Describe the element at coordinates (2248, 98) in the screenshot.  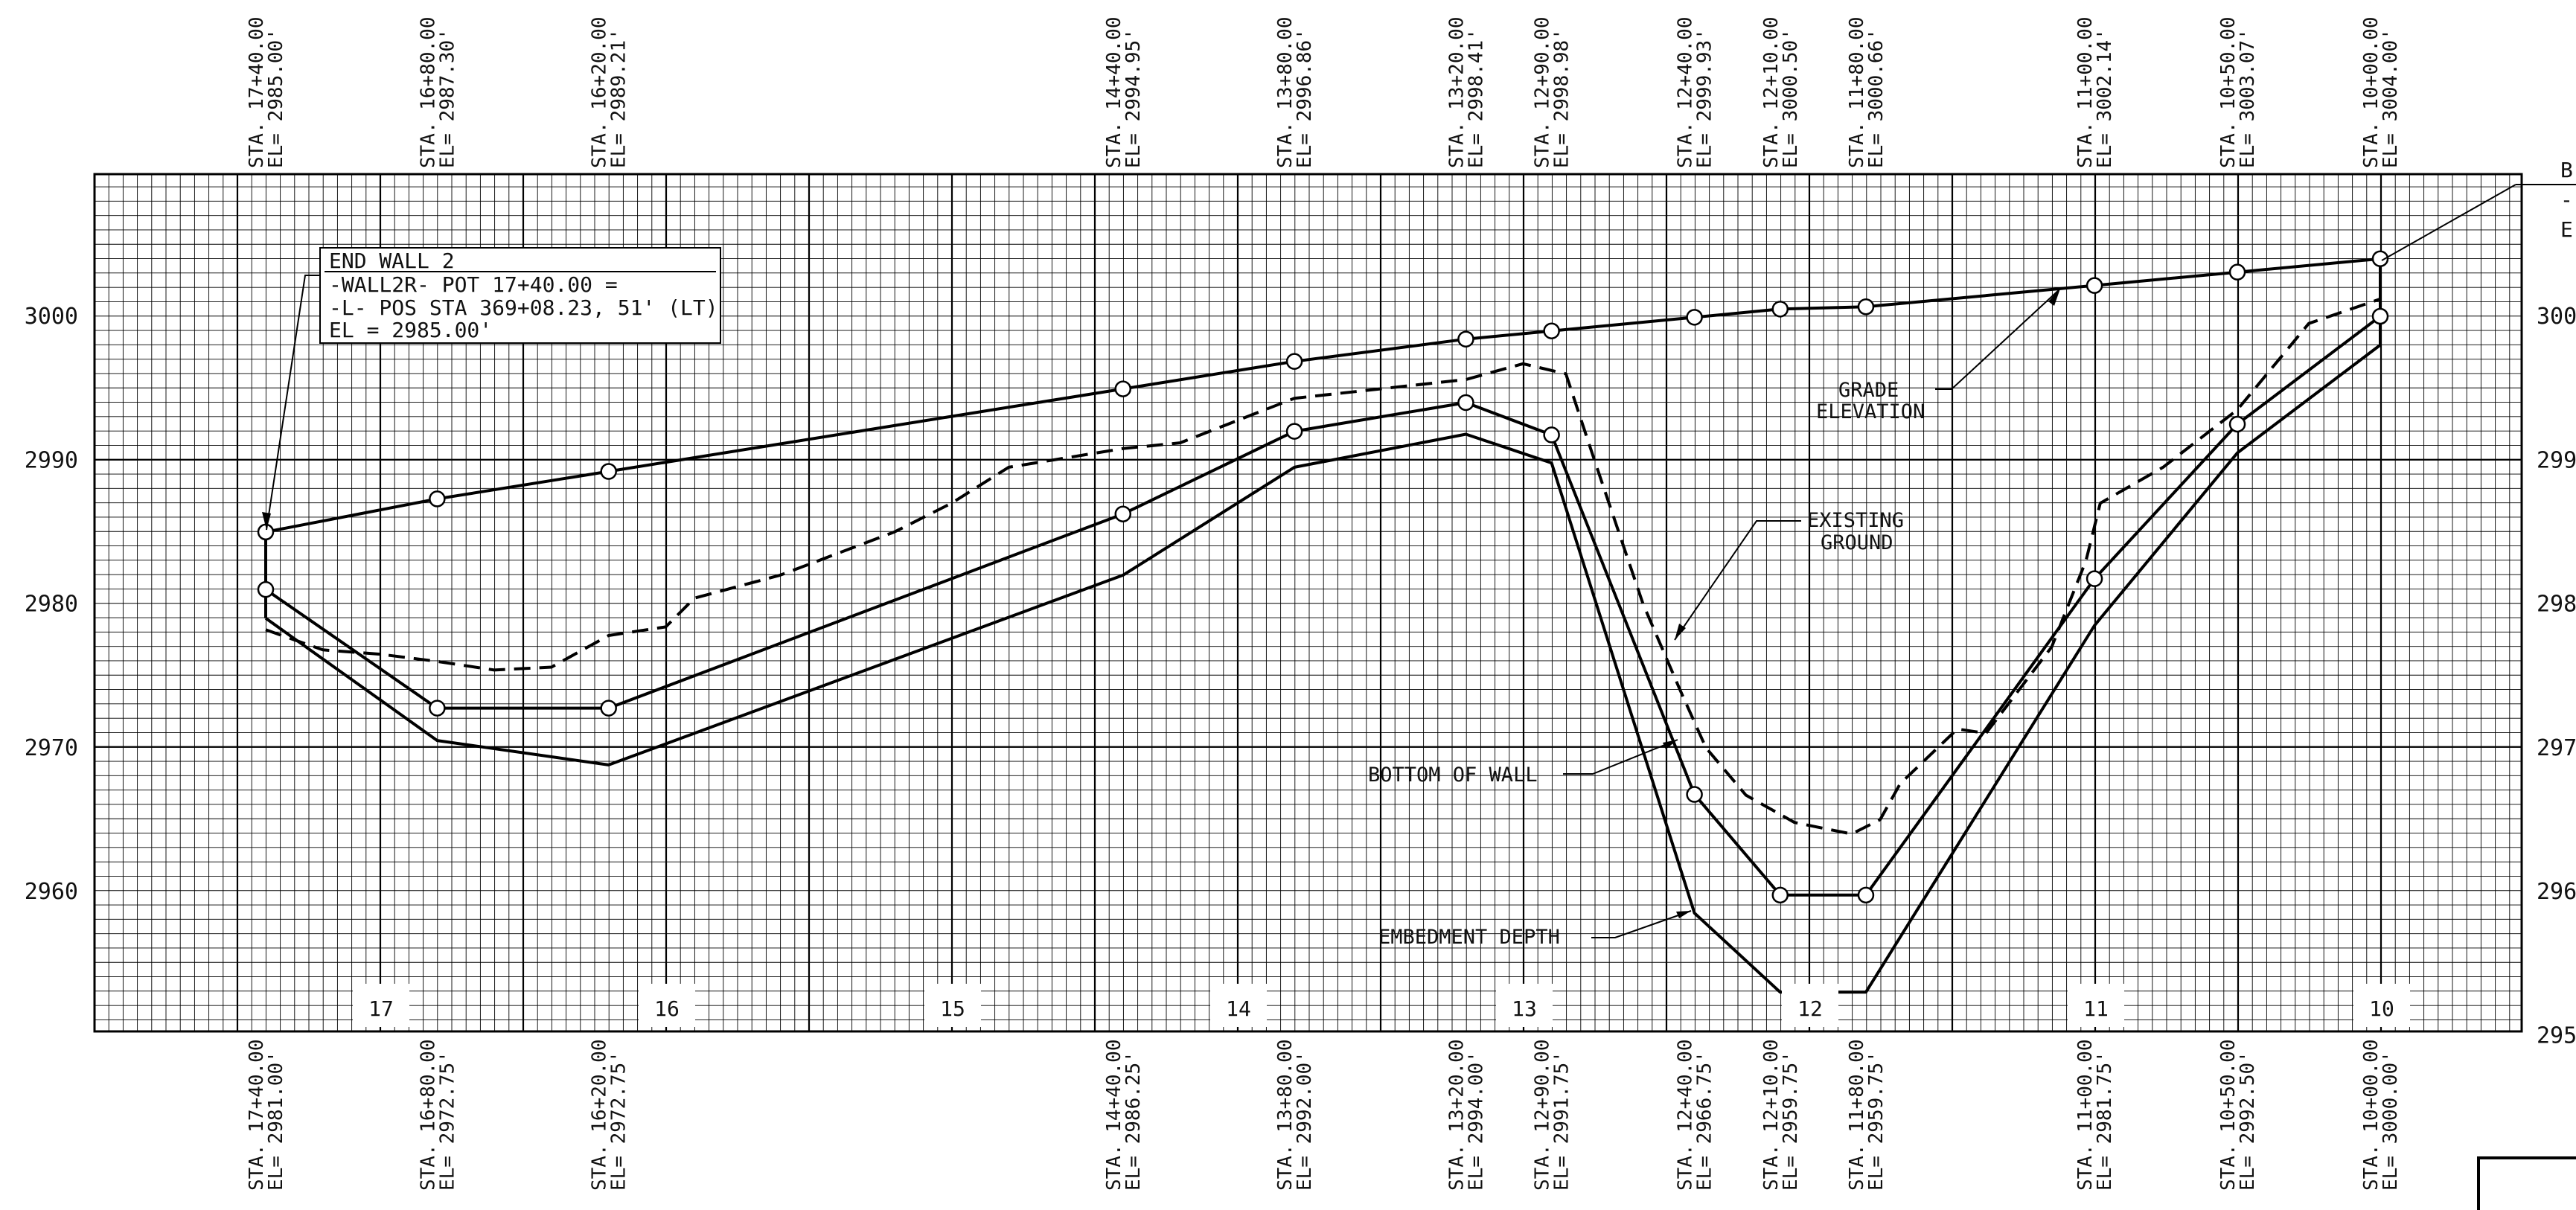
I see `top-elevation-label: EL= 3003.07'` at that location.